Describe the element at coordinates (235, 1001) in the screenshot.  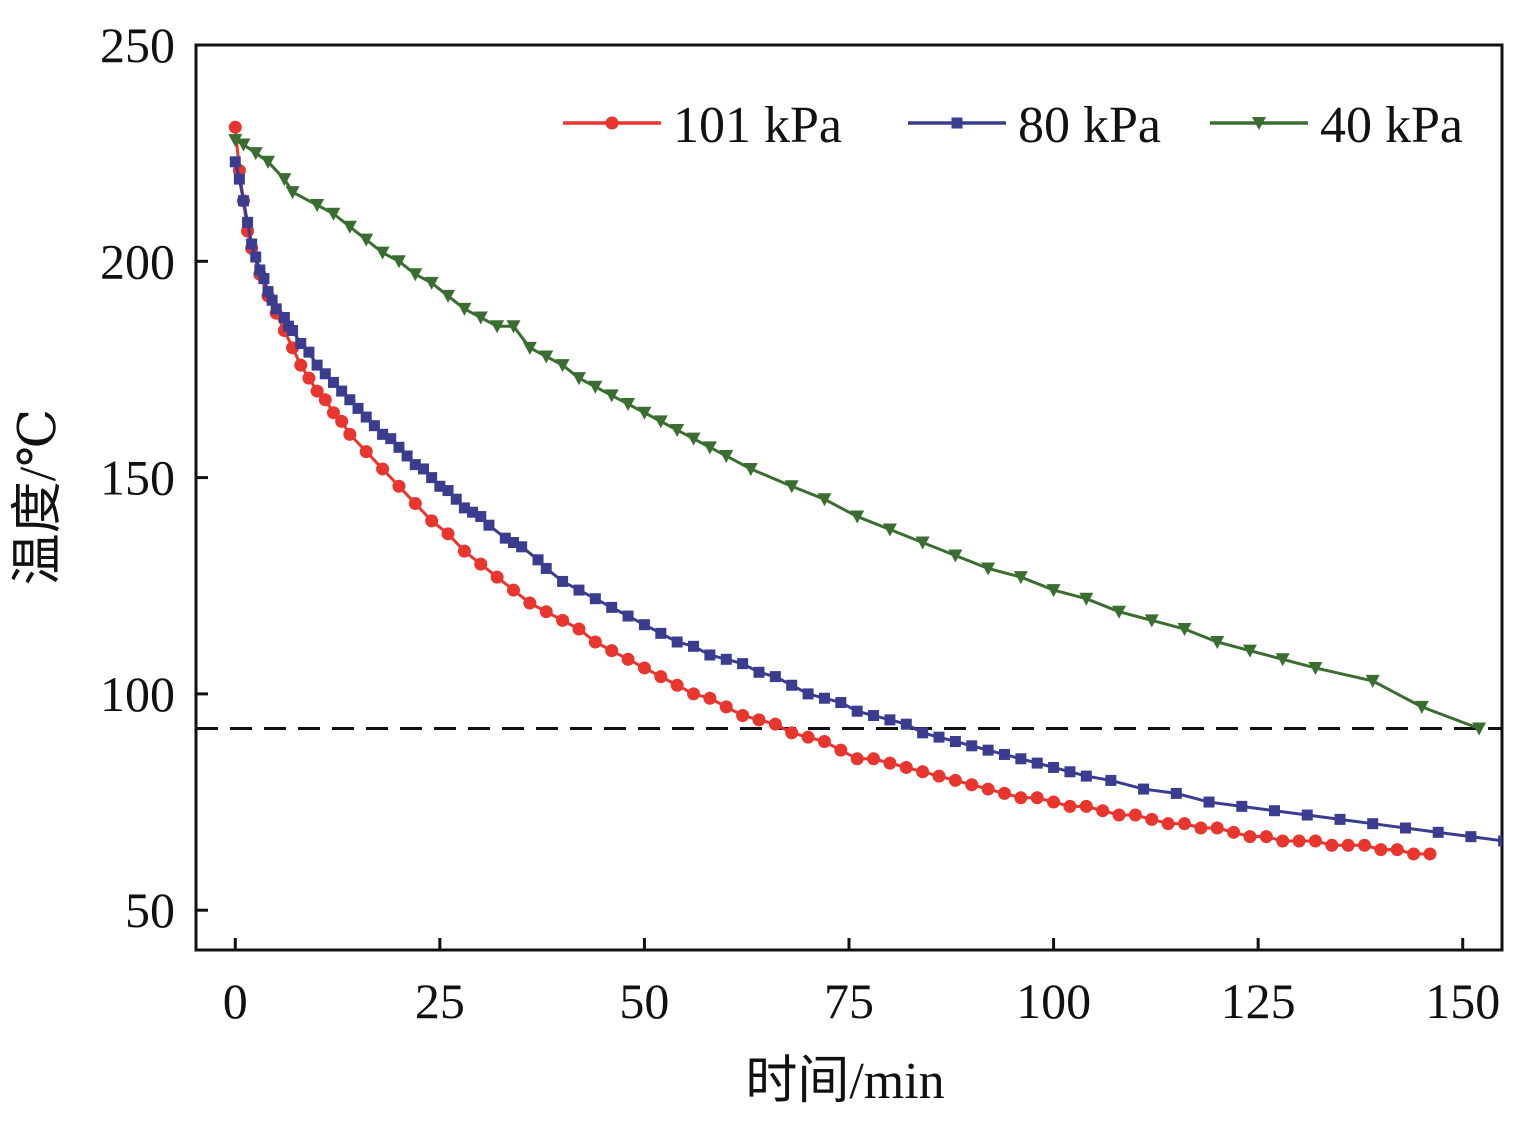
I see `x-tick-label: 0` at that location.